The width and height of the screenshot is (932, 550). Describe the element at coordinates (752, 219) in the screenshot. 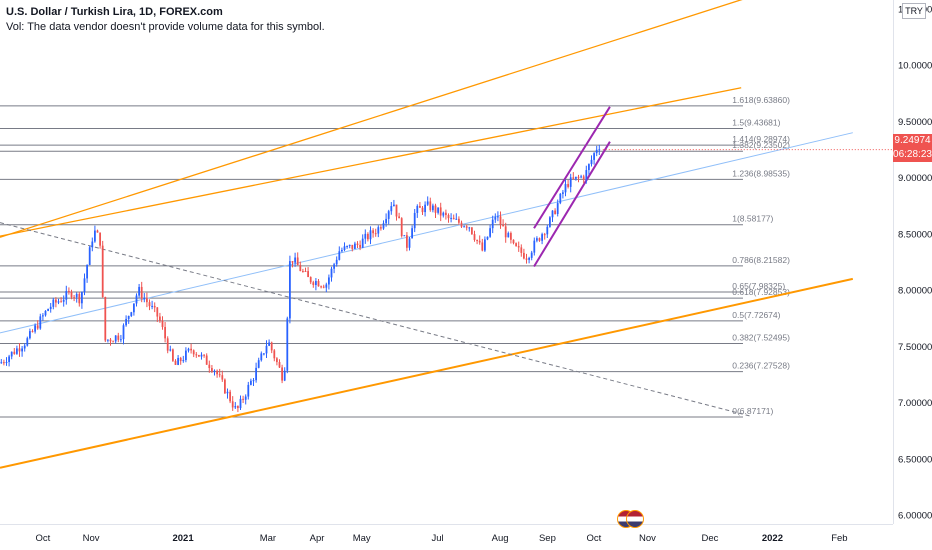

I see `fib-level-label: 1(8.58177)` at that location.